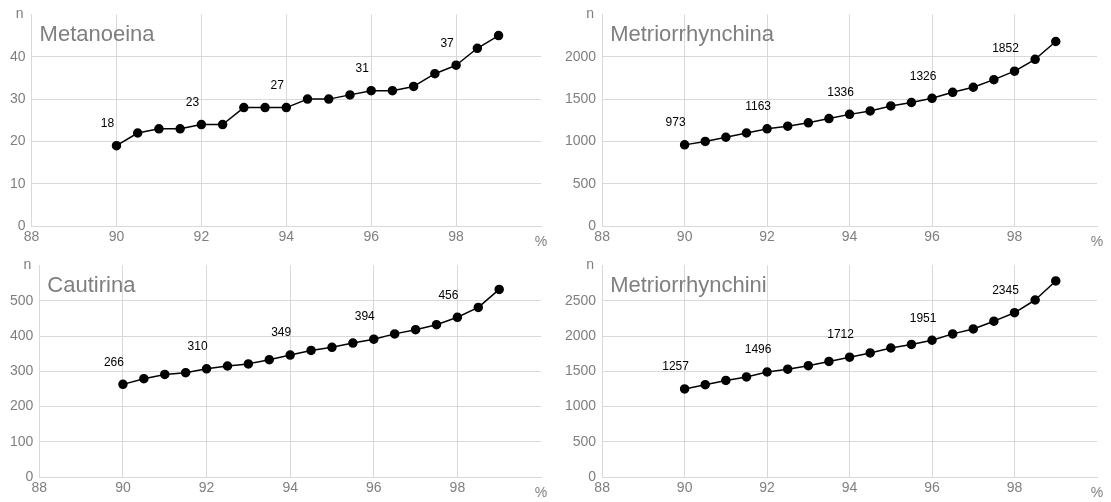  I want to click on y-tick-label: 1500, so click(580, 370).